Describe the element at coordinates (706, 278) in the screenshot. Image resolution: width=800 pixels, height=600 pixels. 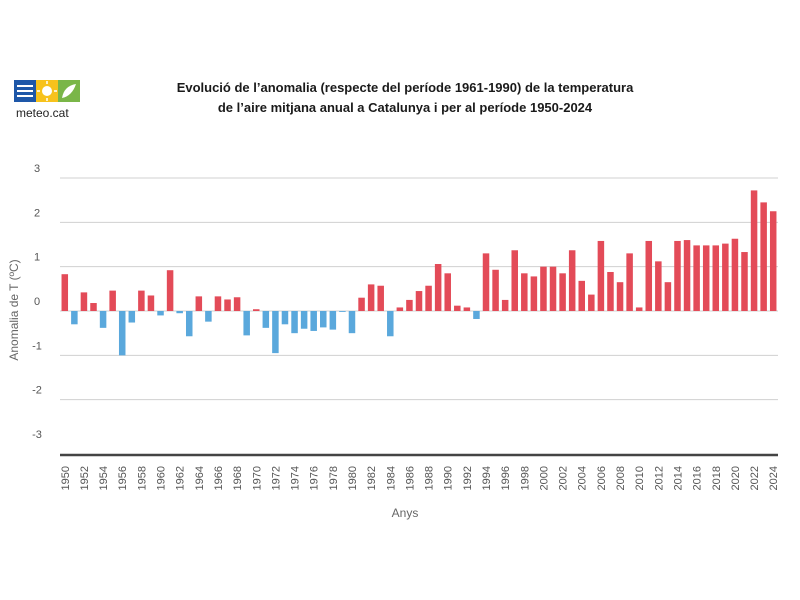
I see `bar-2017` at that location.